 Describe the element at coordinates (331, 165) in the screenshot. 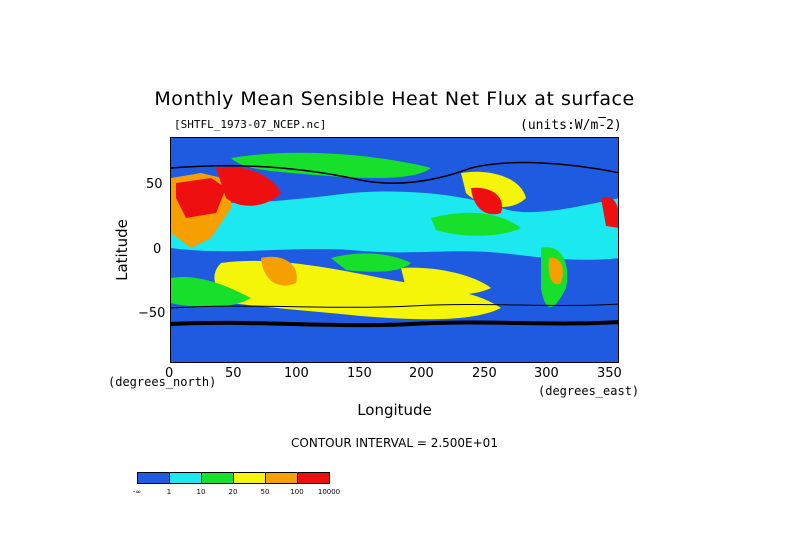

I see `eurasia-green` at that location.